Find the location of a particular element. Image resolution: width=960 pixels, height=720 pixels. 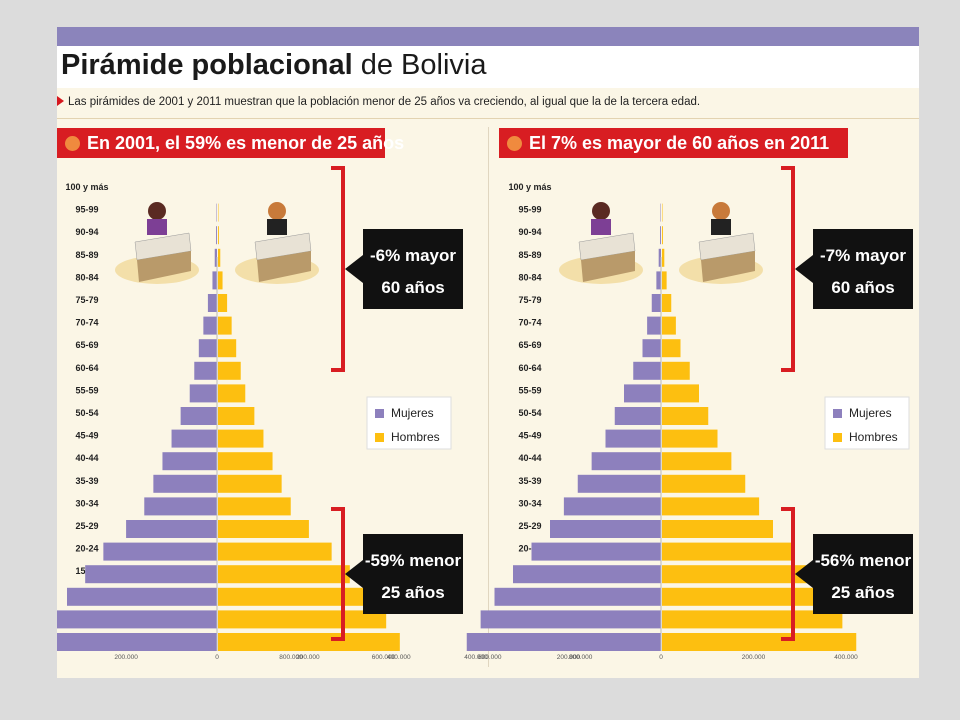

age-label: 60-64 is located at coordinates (529, 368).